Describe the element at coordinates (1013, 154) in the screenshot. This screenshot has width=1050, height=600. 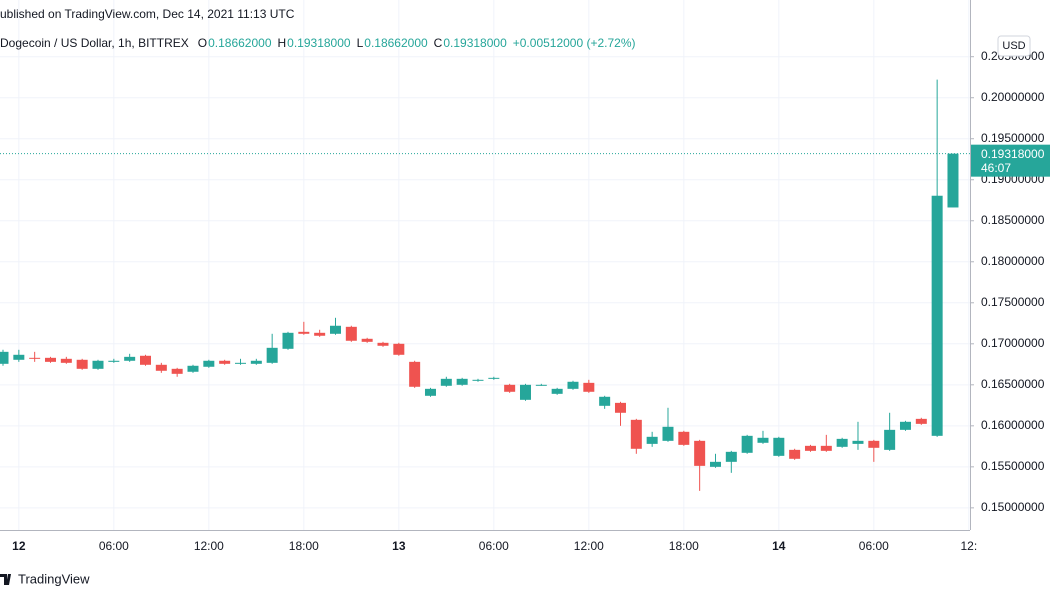
I see `last-price-label: 0.19318000` at that location.